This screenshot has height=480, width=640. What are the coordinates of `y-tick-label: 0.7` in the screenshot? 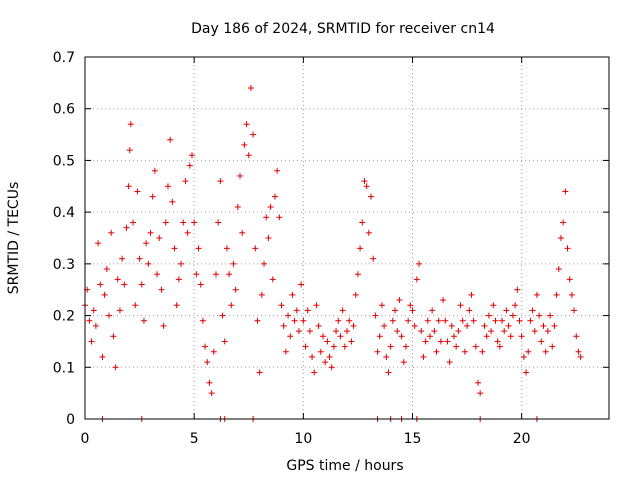 It's located at (64, 58).